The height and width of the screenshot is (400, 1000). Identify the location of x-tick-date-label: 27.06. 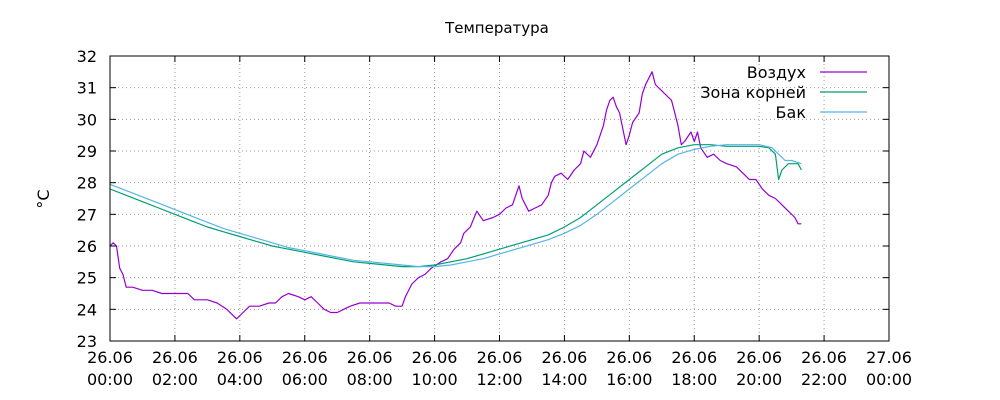
(889, 357).